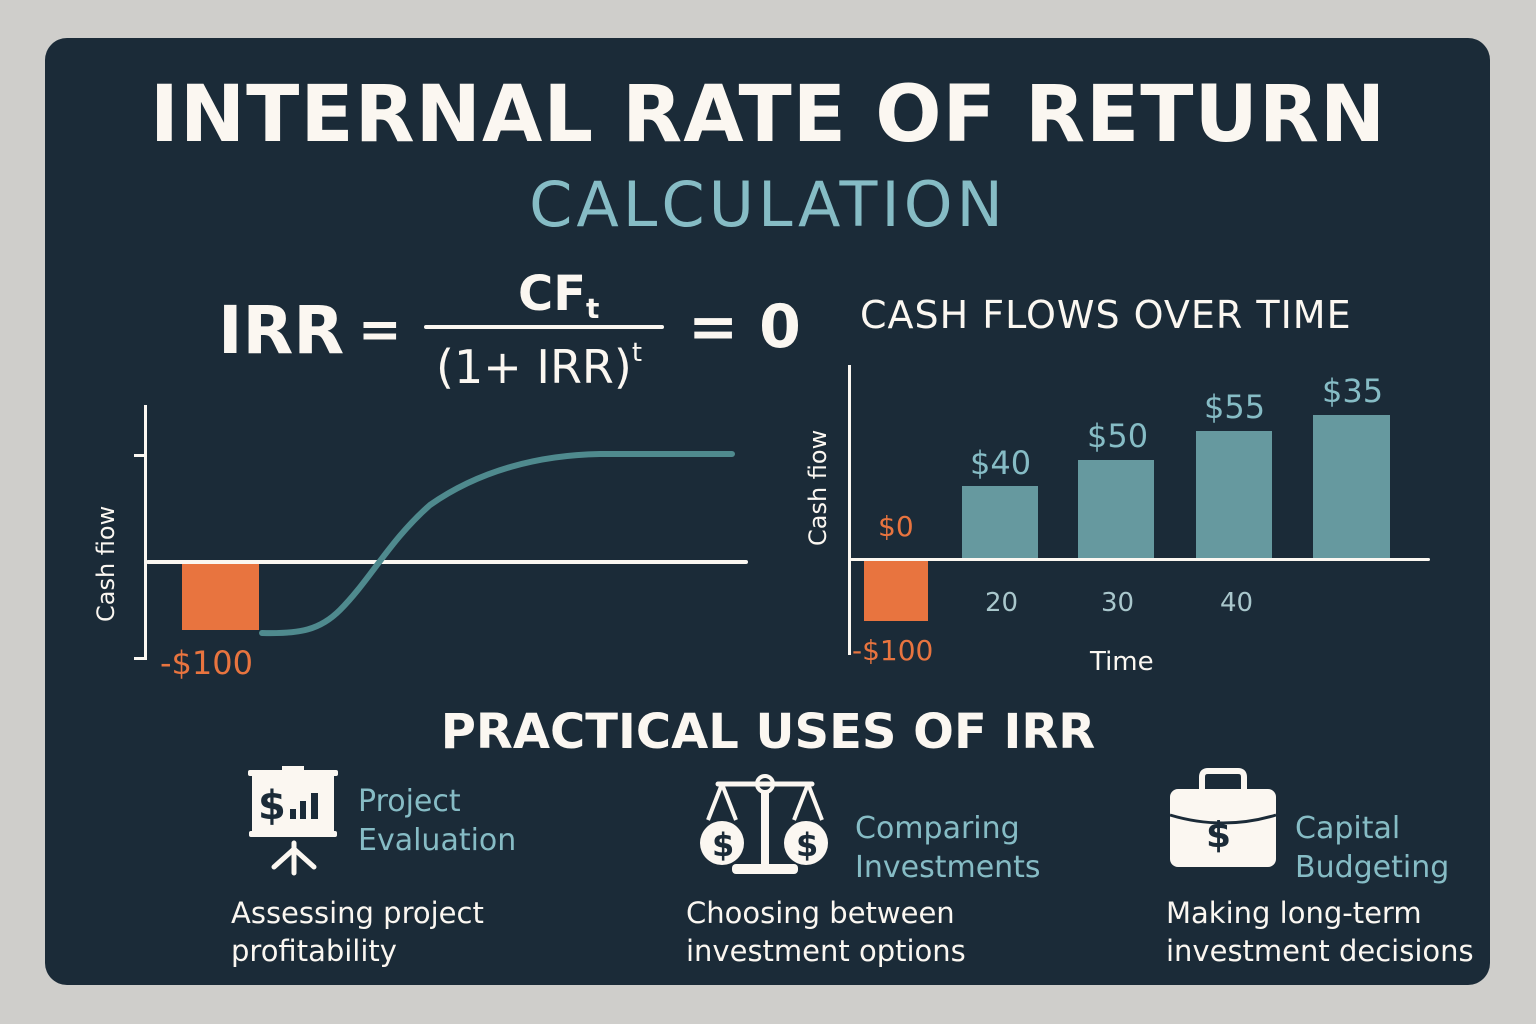 This screenshot has height=1024, width=1536. I want to click on bar-4-label: $35, so click(1353, 391).